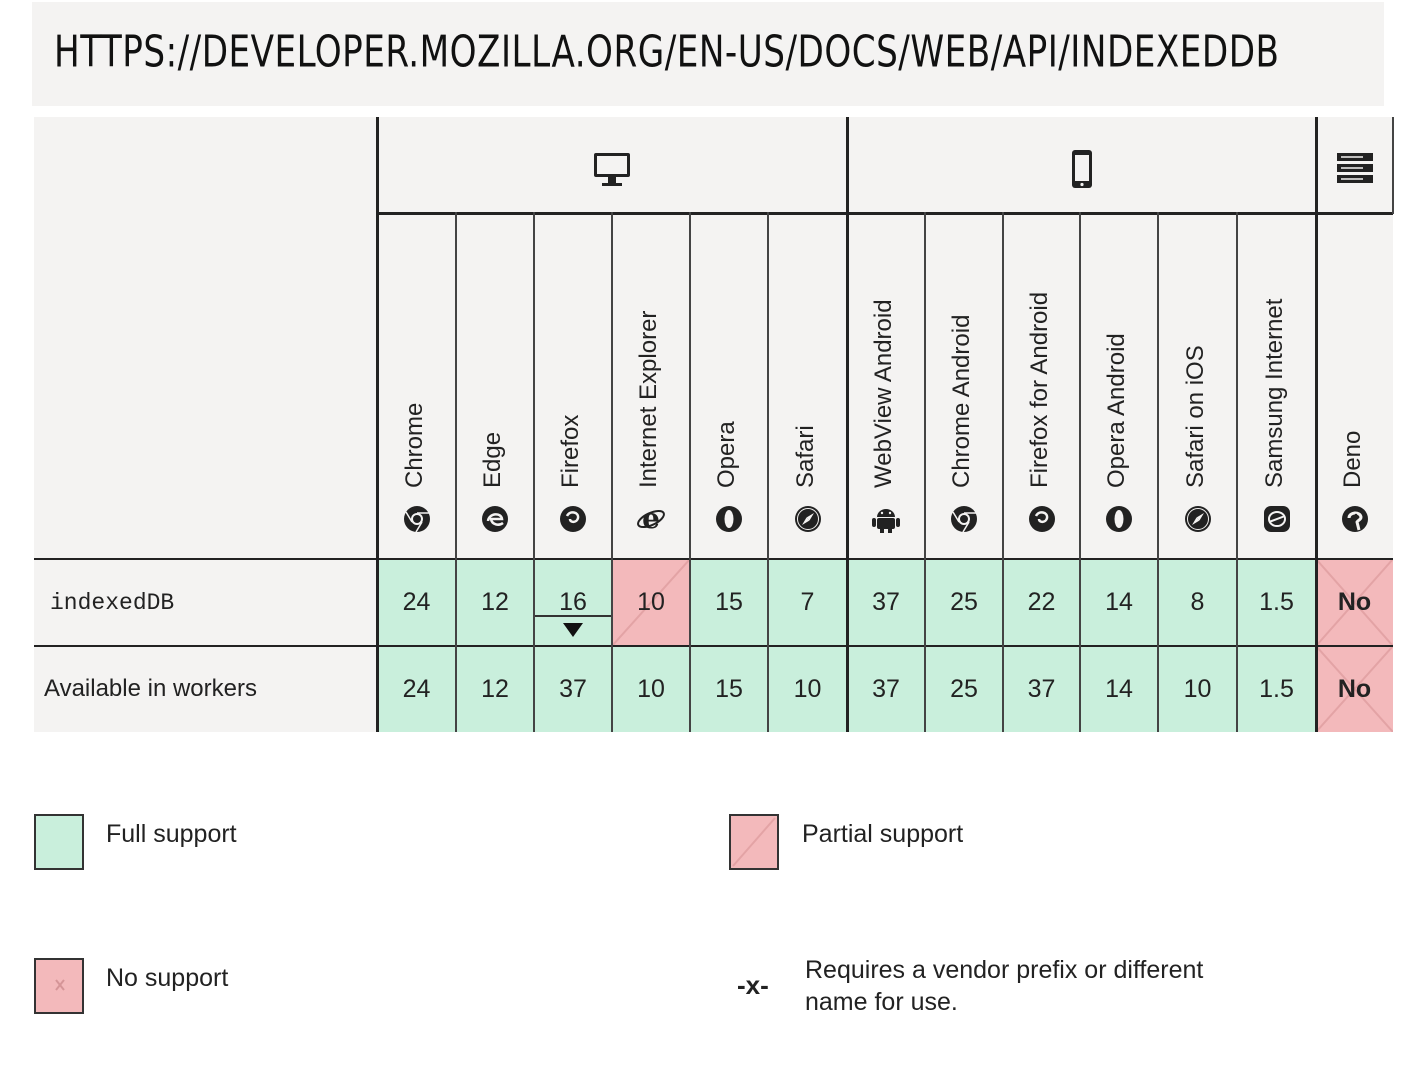  Describe the element at coordinates (59, 986) in the screenshot. I see `legend-none-swatch` at that location.